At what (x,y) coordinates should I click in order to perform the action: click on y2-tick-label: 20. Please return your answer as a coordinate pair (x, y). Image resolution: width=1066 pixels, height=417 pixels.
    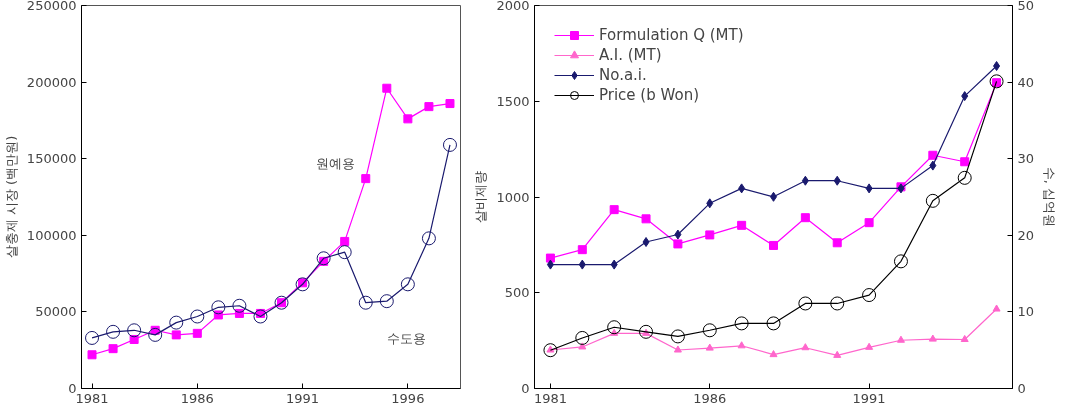
    Looking at the image, I should click on (1026, 235).